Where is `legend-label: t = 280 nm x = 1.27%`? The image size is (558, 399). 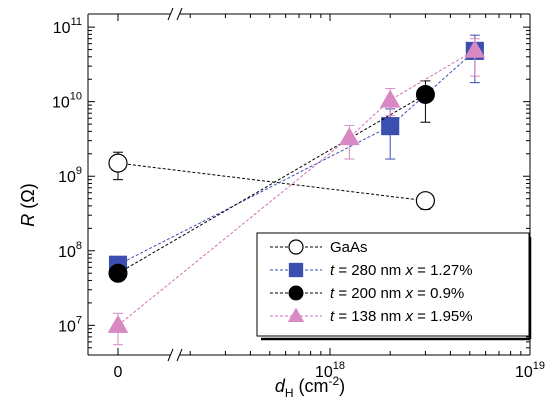
legend-label: t = 280 nm x = 1.27% is located at coordinates (401, 270).